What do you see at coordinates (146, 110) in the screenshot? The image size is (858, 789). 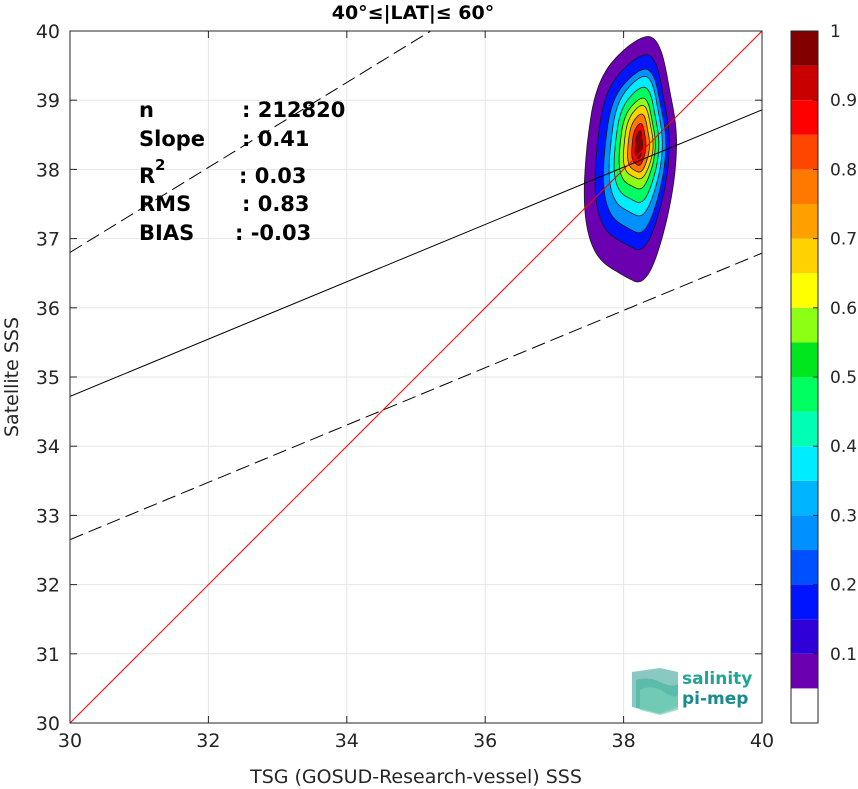 I see `stat-n-label: n` at bounding box center [146, 110].